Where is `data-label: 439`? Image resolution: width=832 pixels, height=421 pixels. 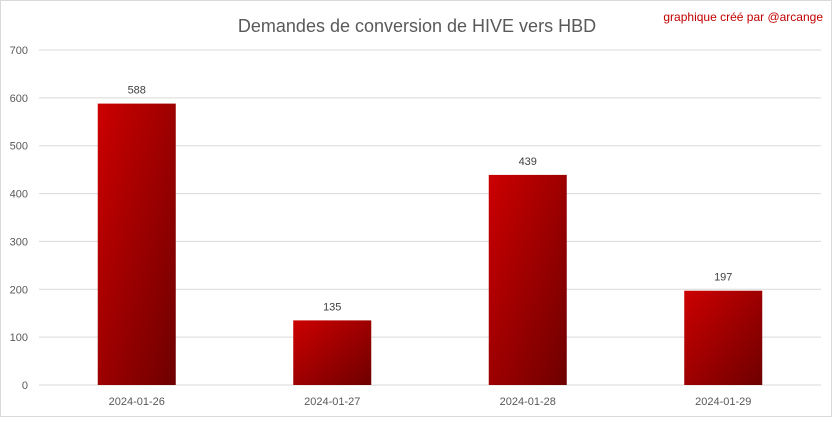
data-label: 439 is located at coordinates (528, 162).